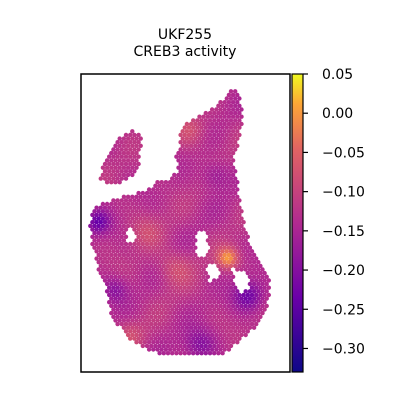  What do you see at coordinates (185, 35) in the screenshot?
I see `chart-title: UKF255` at bounding box center [185, 35].